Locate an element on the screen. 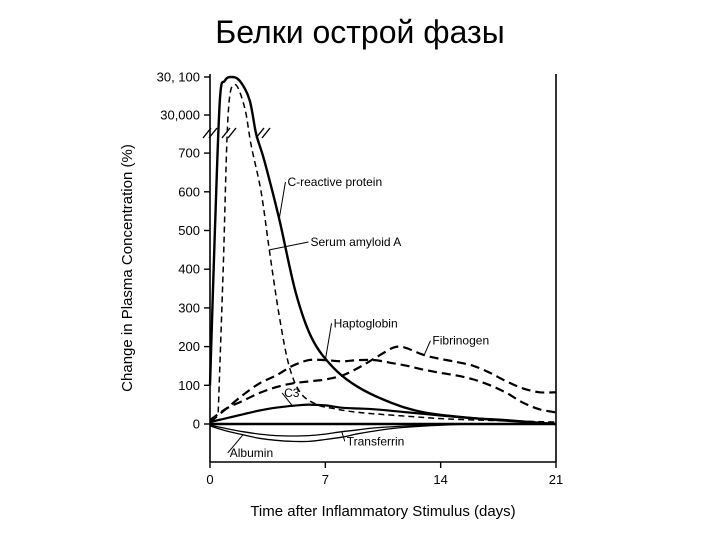 The image size is (720, 540). series-line-transferrin is located at coordinates (383, 430).